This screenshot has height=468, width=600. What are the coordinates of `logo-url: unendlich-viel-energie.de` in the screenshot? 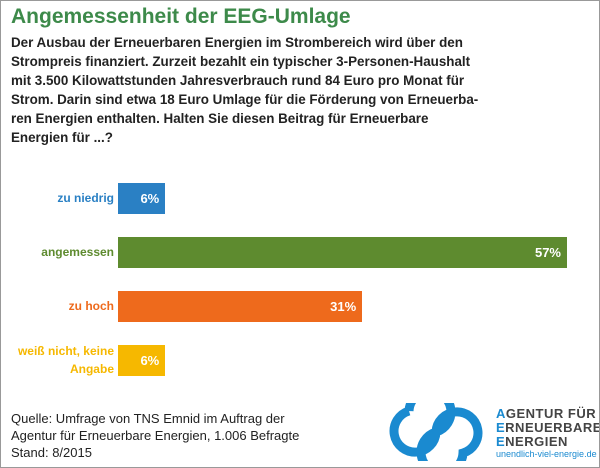 It's located at (546, 454).